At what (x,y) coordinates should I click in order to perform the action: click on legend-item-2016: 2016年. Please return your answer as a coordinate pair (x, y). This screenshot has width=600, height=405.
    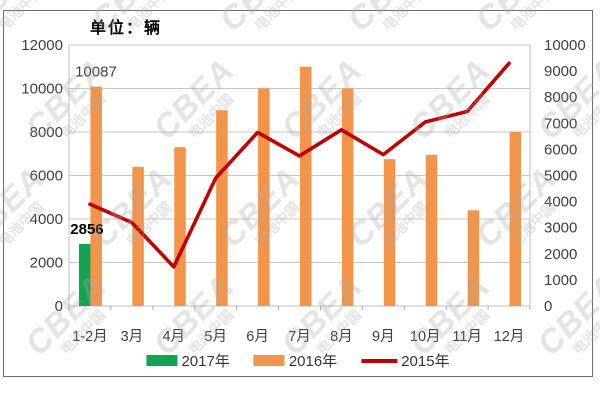
    Looking at the image, I should click on (295, 360).